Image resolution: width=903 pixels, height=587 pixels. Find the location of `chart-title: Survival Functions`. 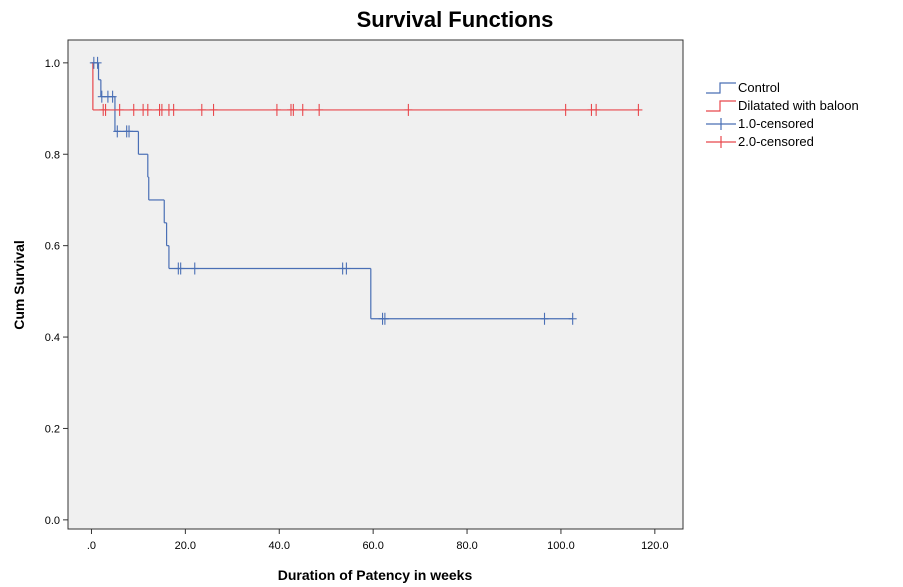

chart-title: Survival Functions is located at coordinates (455, 19).